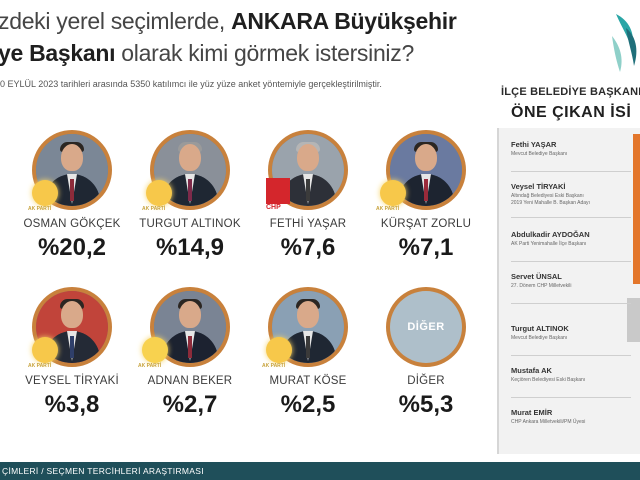  What do you see at coordinates (103, 471) in the screenshot?
I see `footer-text: ÇİMLERİ / SEÇMEN TERCİHLERİ ARAŞTIRMASI` at bounding box center [103, 471].